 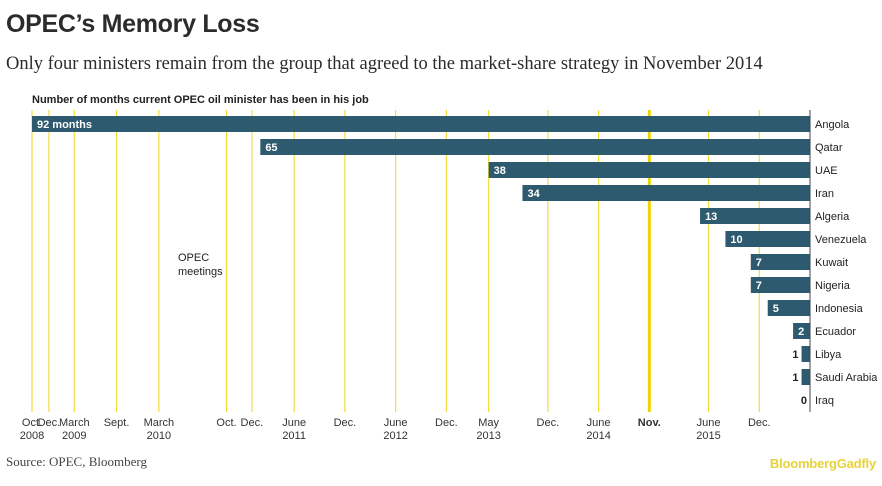 What do you see at coordinates (74, 429) in the screenshot?
I see `x-tick-label: March 2009` at bounding box center [74, 429].